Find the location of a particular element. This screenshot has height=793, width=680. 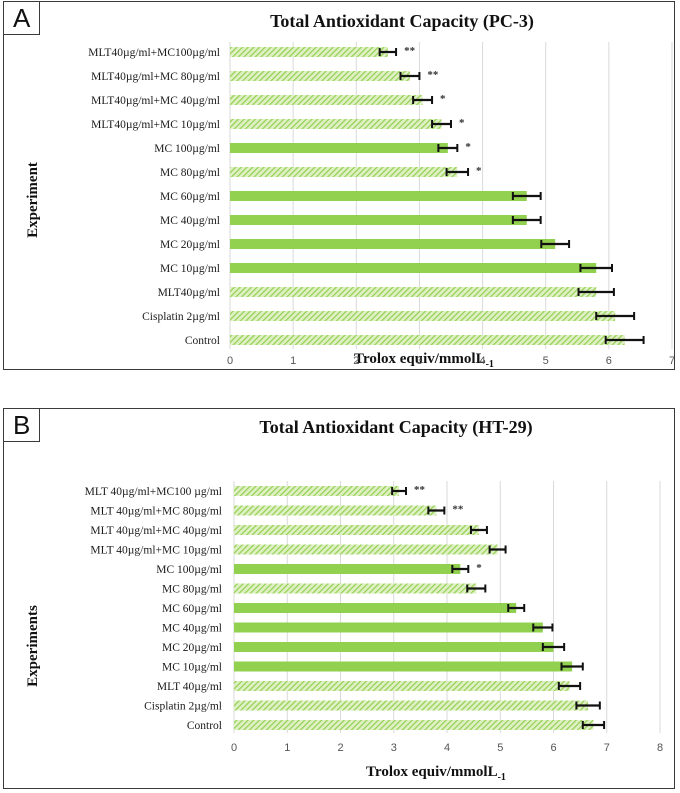

category-label: MLT40µg/ml+MC100µg/ml is located at coordinates (154, 53).